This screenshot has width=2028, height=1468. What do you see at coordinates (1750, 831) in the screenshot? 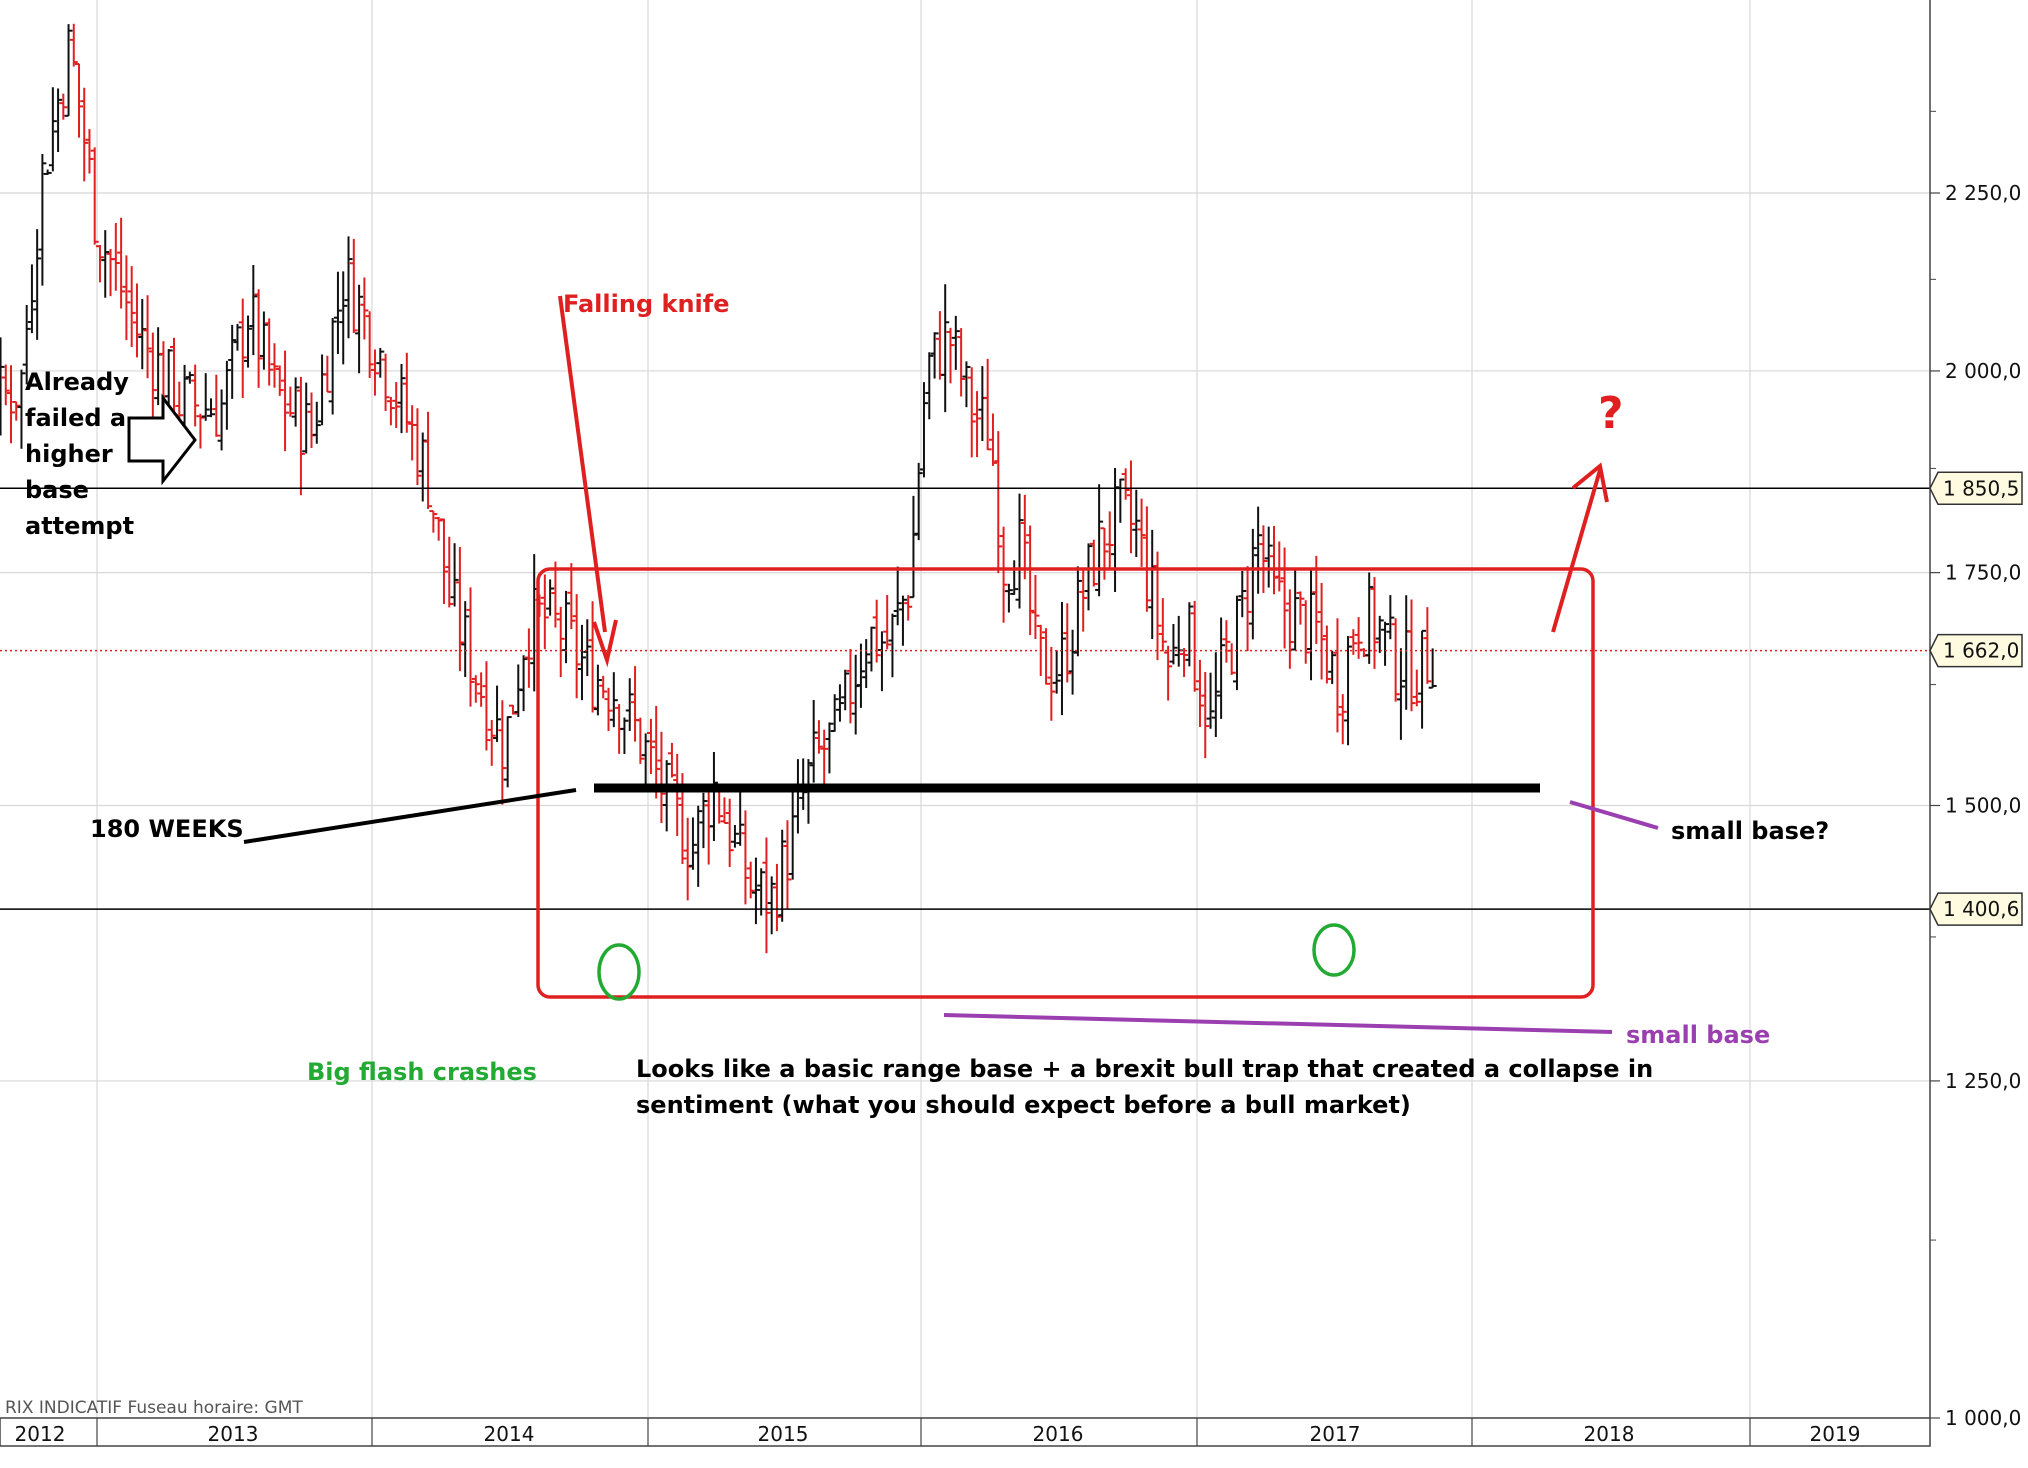
I see `small-base-q-label: small base?` at bounding box center [1750, 831].